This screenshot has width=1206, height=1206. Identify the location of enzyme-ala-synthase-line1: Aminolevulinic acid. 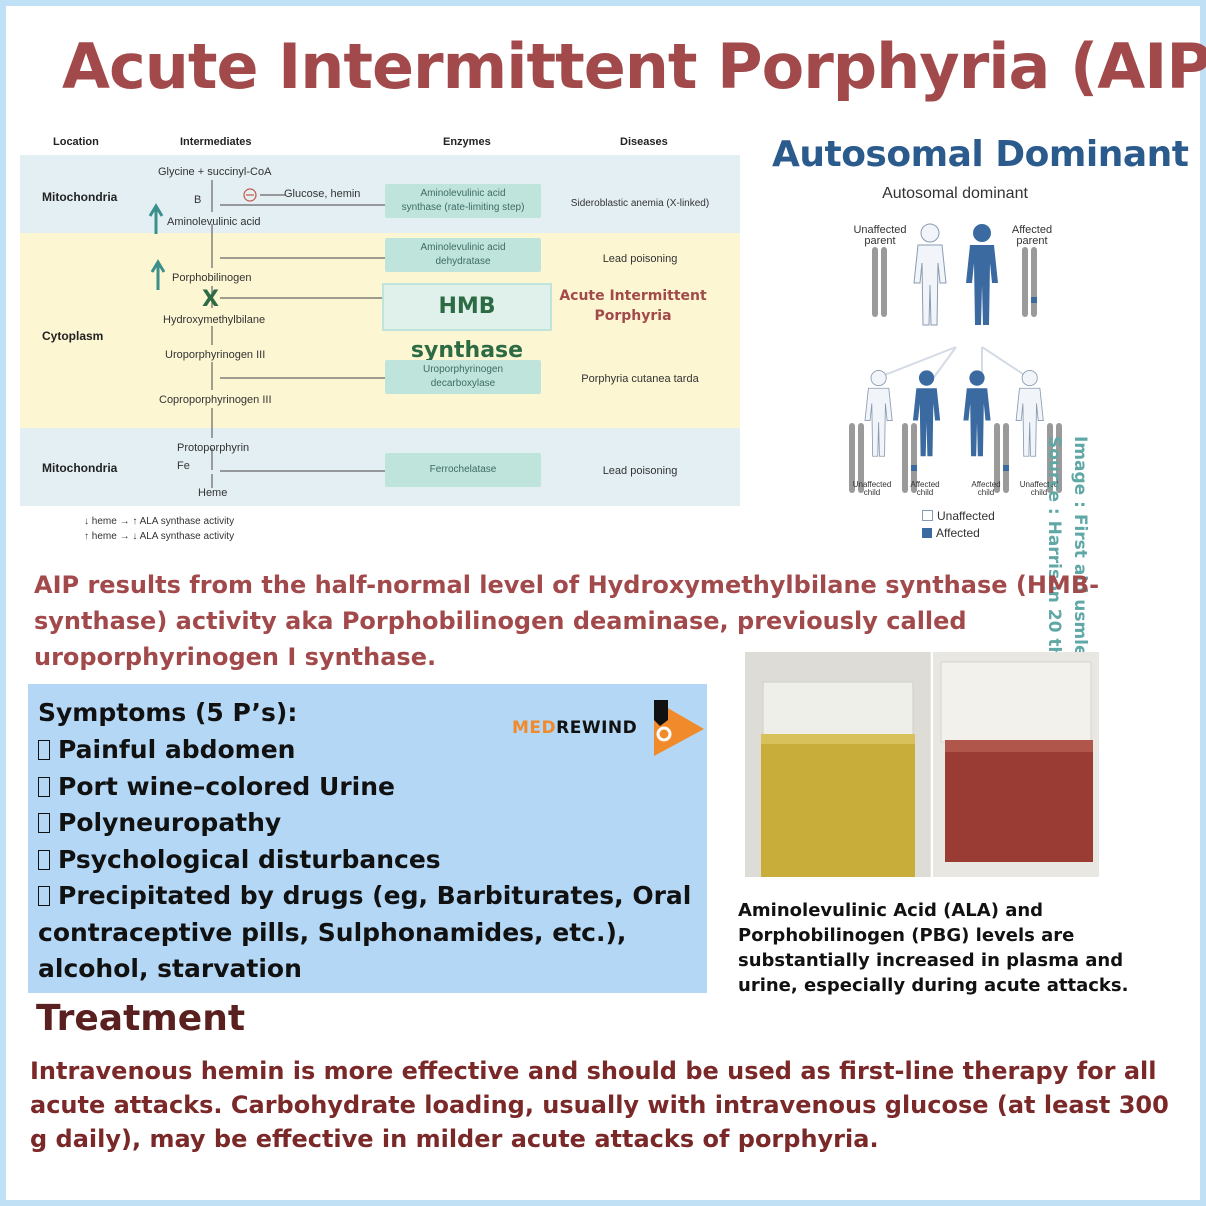
(463, 193).